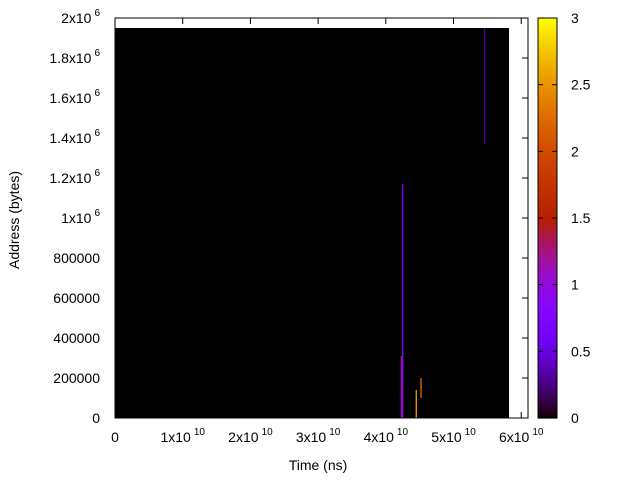 This screenshot has width=640, height=480. What do you see at coordinates (70, 178) in the screenshot?
I see `y-tick-label-base: 1.2x10` at bounding box center [70, 178].